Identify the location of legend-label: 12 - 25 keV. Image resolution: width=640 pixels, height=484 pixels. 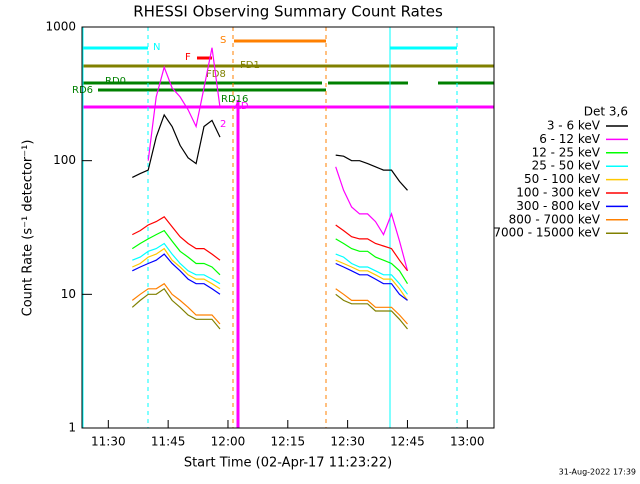
(566, 152).